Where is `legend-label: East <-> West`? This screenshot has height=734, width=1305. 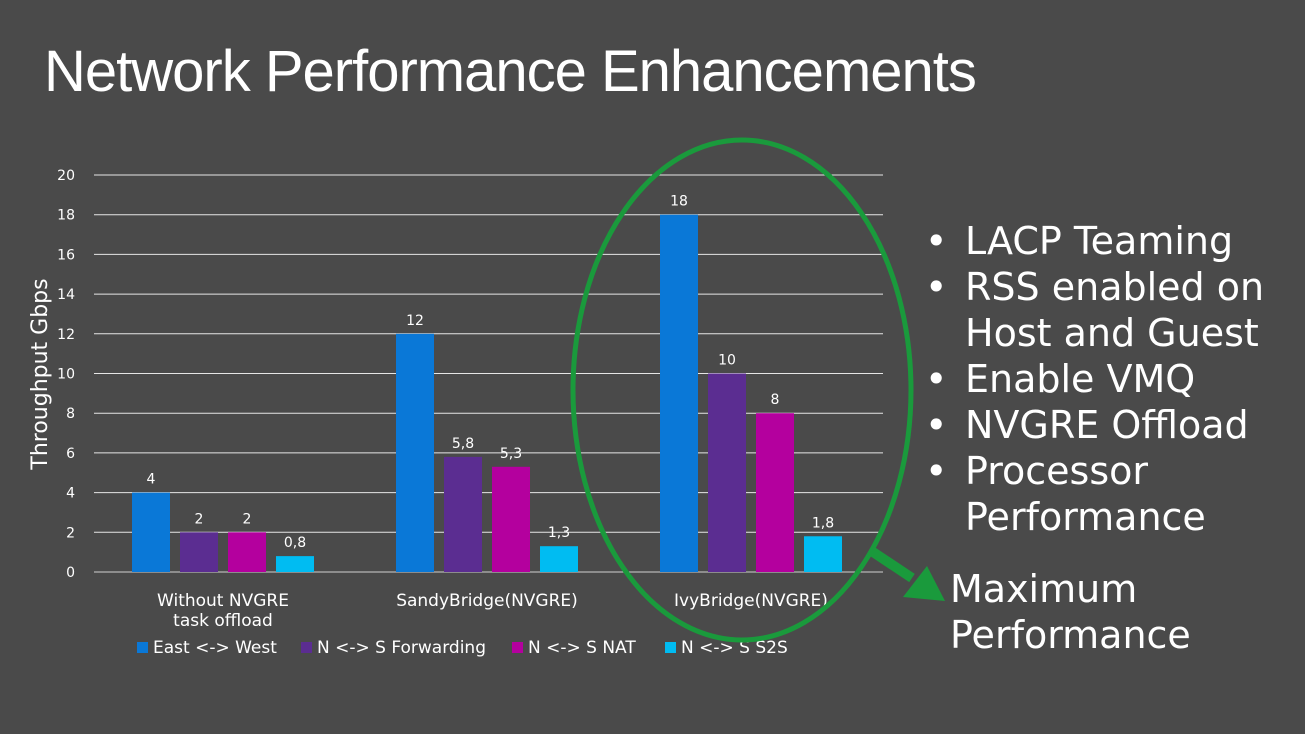 legend-label: East <-> West is located at coordinates (215, 648).